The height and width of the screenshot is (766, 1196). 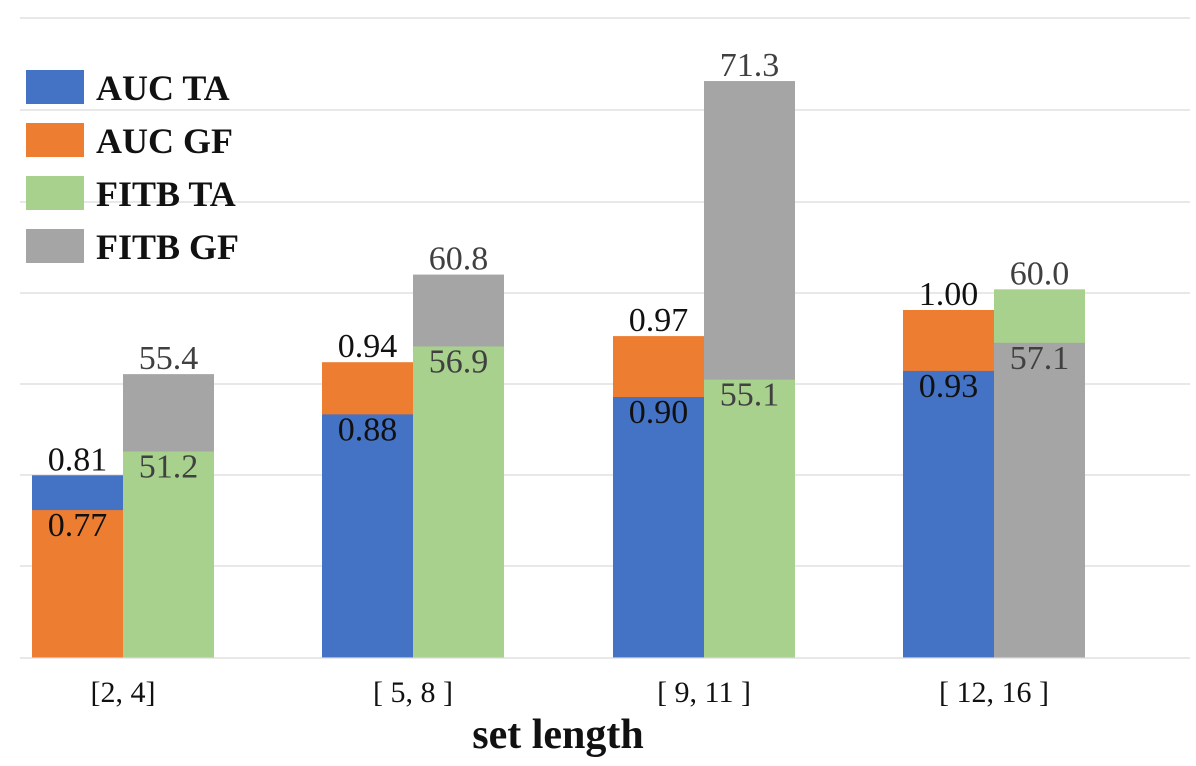 I want to click on data-label-auc-ta-1: 0.81, so click(x=78, y=459).